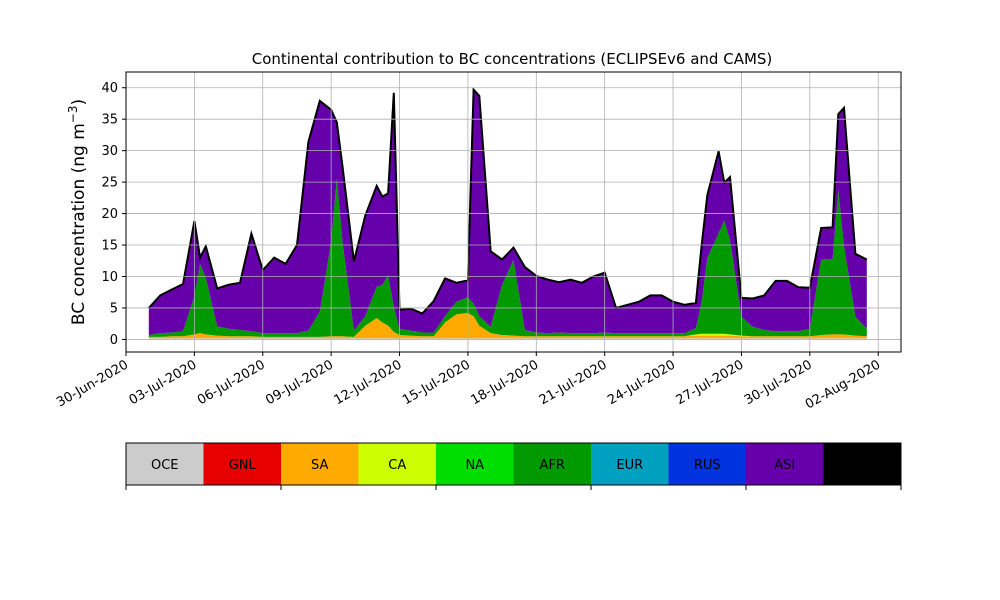 Image resolution: width=1000 pixels, height=600 pixels. I want to click on y-tick-label: 20, so click(109, 214).